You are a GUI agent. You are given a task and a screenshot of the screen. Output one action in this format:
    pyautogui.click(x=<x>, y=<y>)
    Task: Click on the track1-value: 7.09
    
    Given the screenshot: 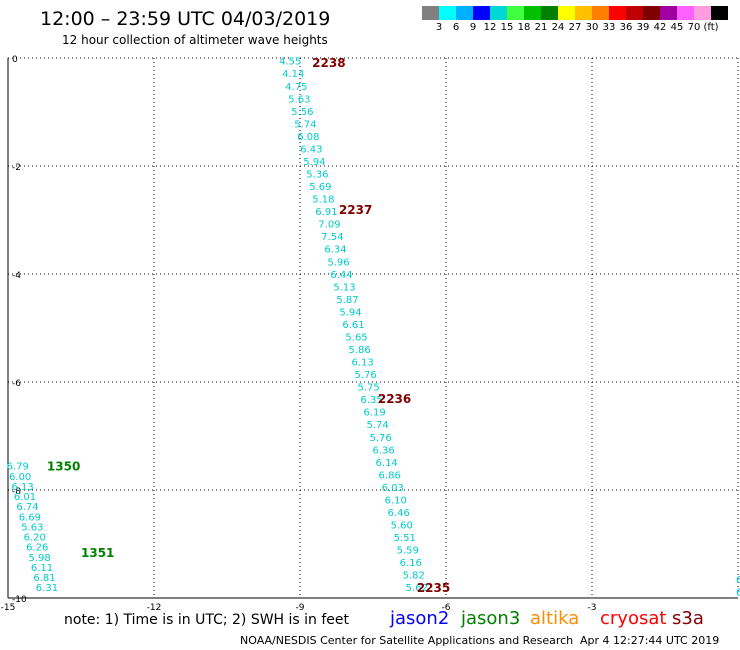 What is the action you would take?
    pyautogui.click(x=329, y=225)
    